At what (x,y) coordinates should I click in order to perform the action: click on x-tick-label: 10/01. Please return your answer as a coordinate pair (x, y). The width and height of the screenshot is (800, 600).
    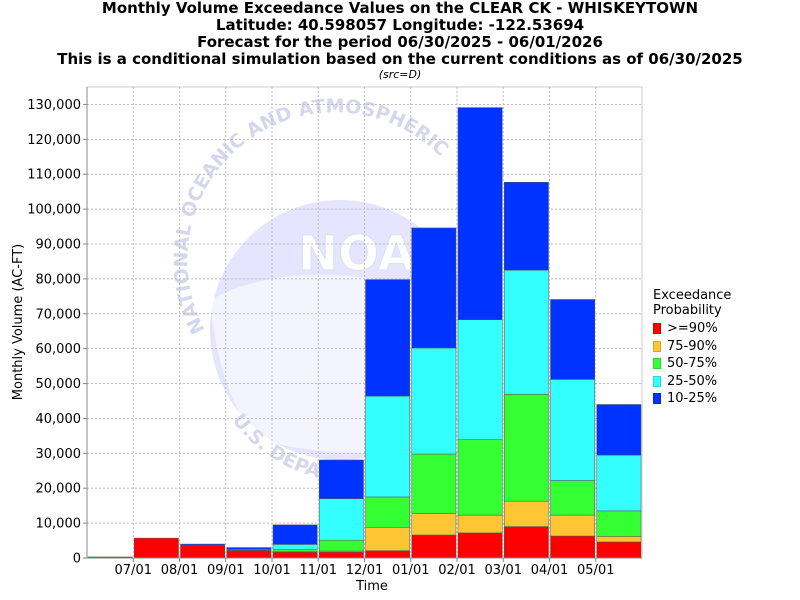
    Looking at the image, I should click on (271, 570).